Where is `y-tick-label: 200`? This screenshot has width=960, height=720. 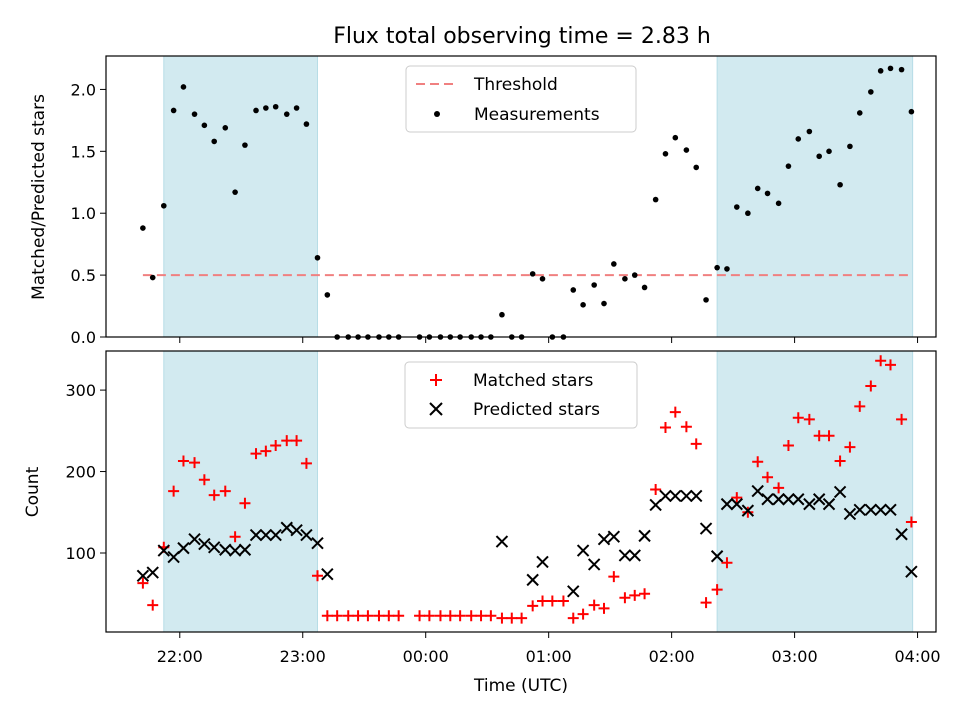 y-tick-label: 200 is located at coordinates (80, 472).